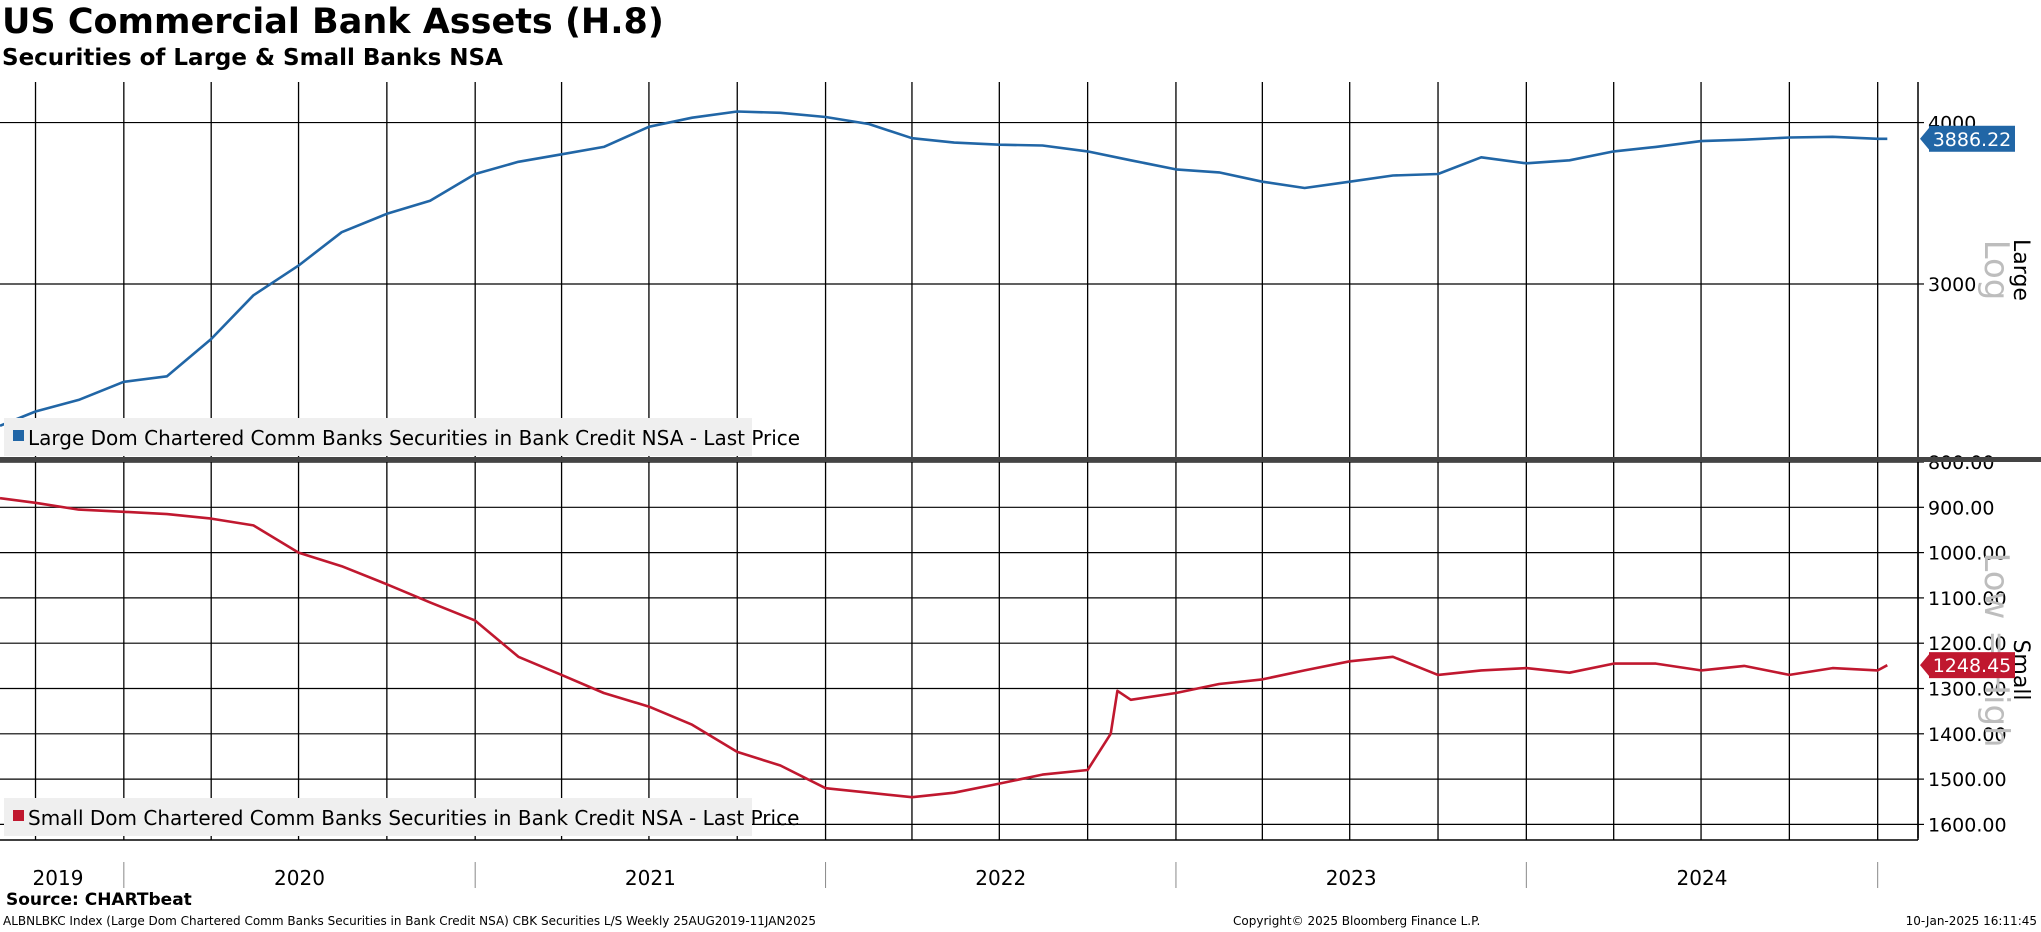 The height and width of the screenshot is (932, 2041). I want to click on scale-watermark: Log, so click(1996, 270).